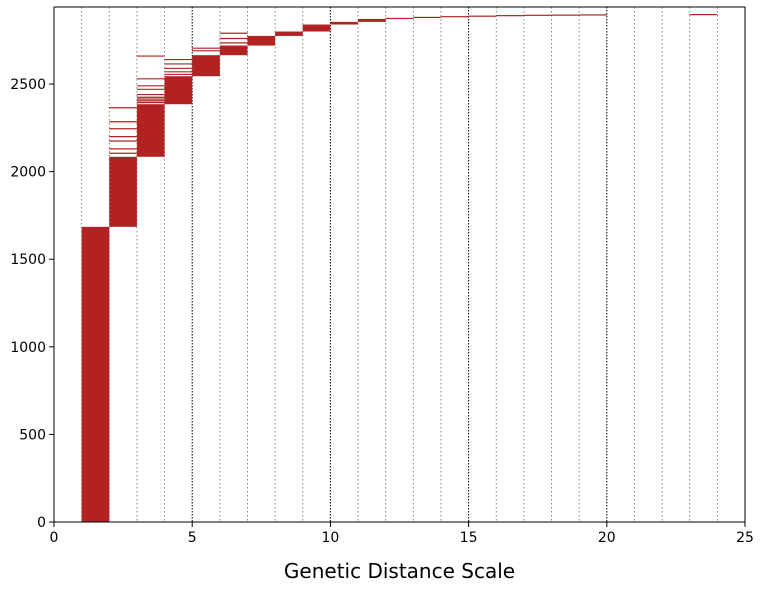 This screenshot has height=589, width=763. Describe the element at coordinates (330, 538) in the screenshot. I see `x-tick-label: 10` at that location.